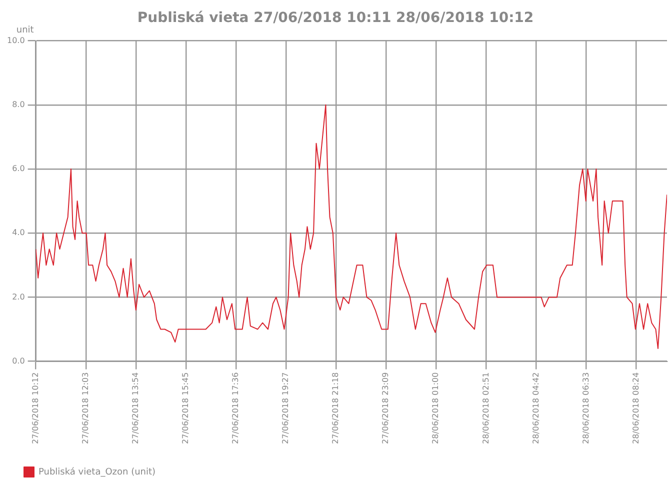 The width and height of the screenshot is (669, 487). Describe the element at coordinates (235, 408) in the screenshot. I see `x-tick-label: 27/06/2018 17:36` at that location.